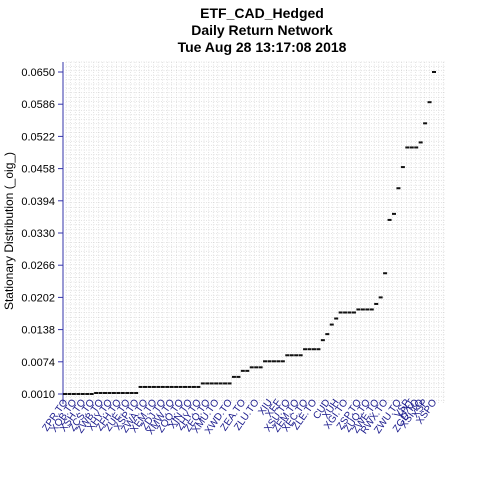  I want to click on y-tick-label: 0.0074, so click(38, 363).